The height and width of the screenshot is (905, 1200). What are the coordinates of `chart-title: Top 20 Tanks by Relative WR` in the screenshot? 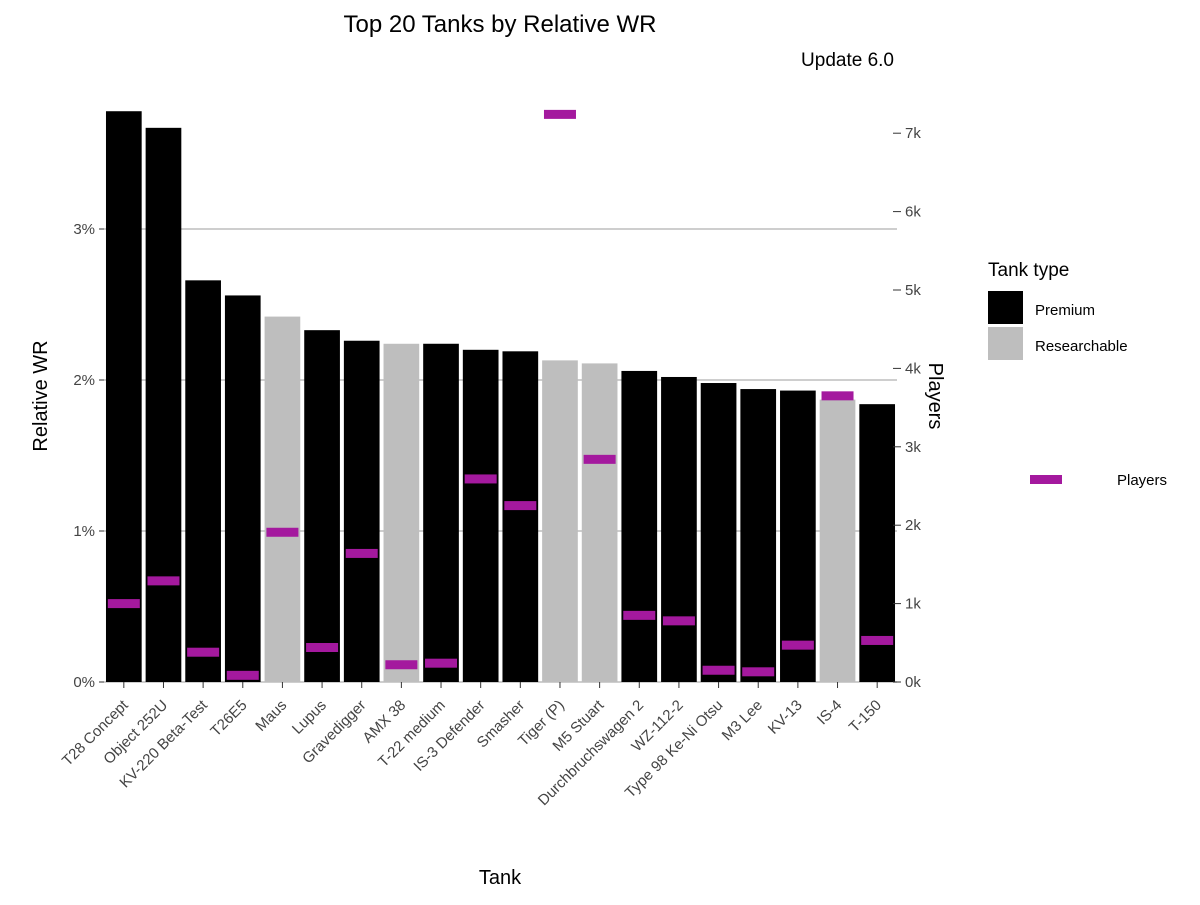 It's located at (499, 24).